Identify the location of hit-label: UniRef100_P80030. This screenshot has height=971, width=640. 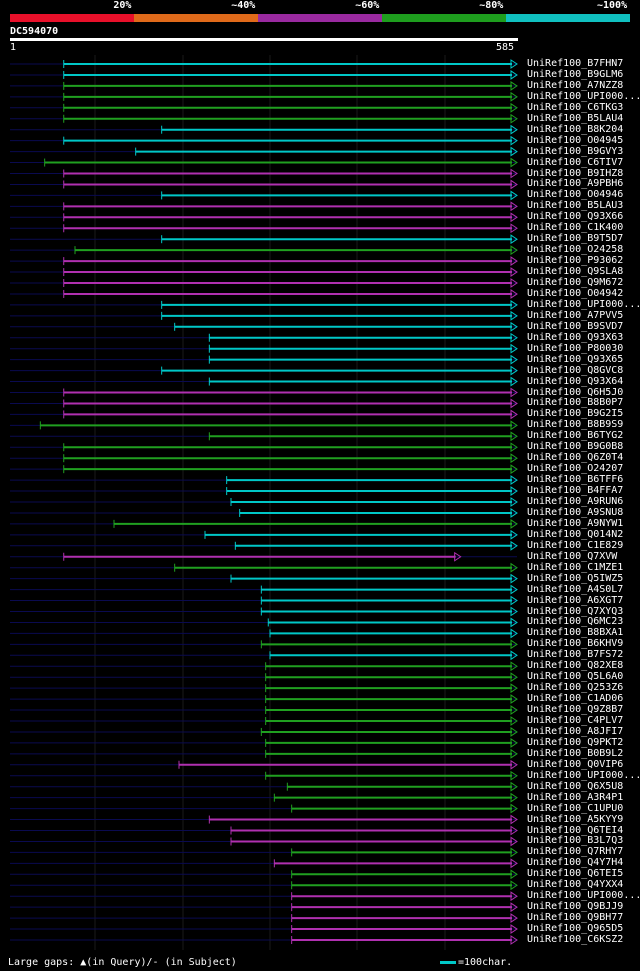
(575, 348).